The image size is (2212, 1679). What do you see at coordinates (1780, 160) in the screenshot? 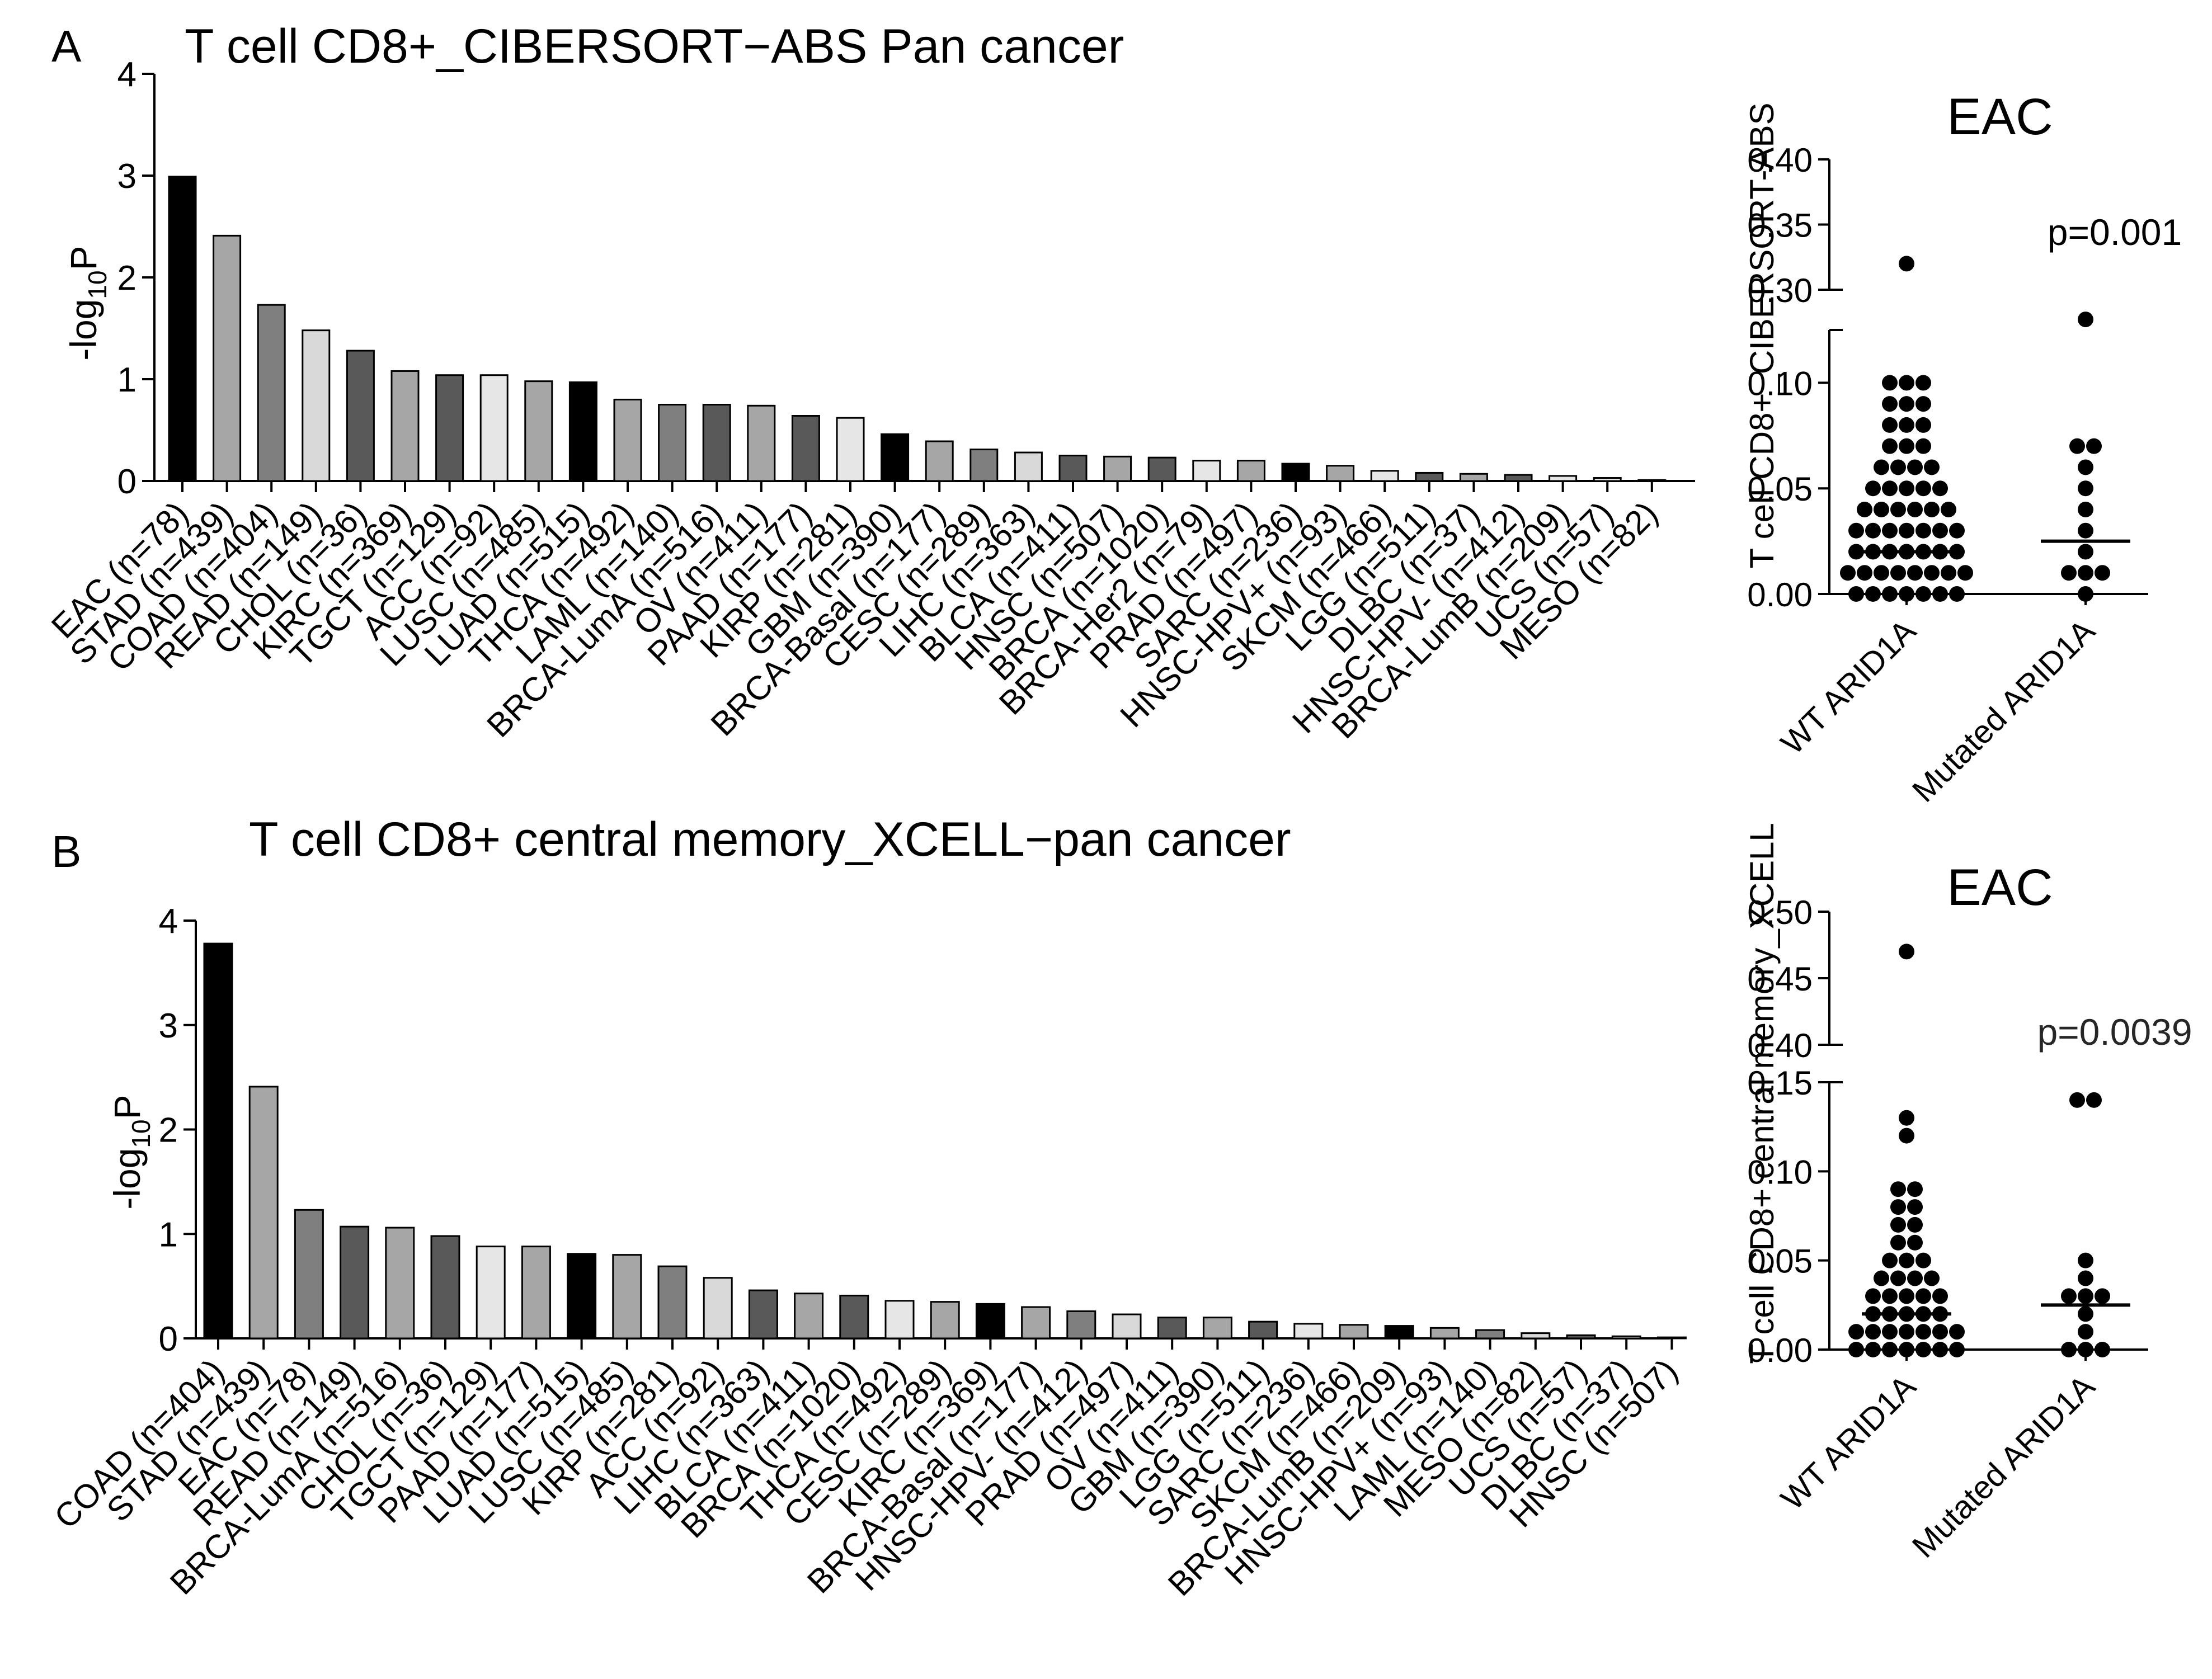
I see `y-tick-label: 0.40` at bounding box center [1780, 160].